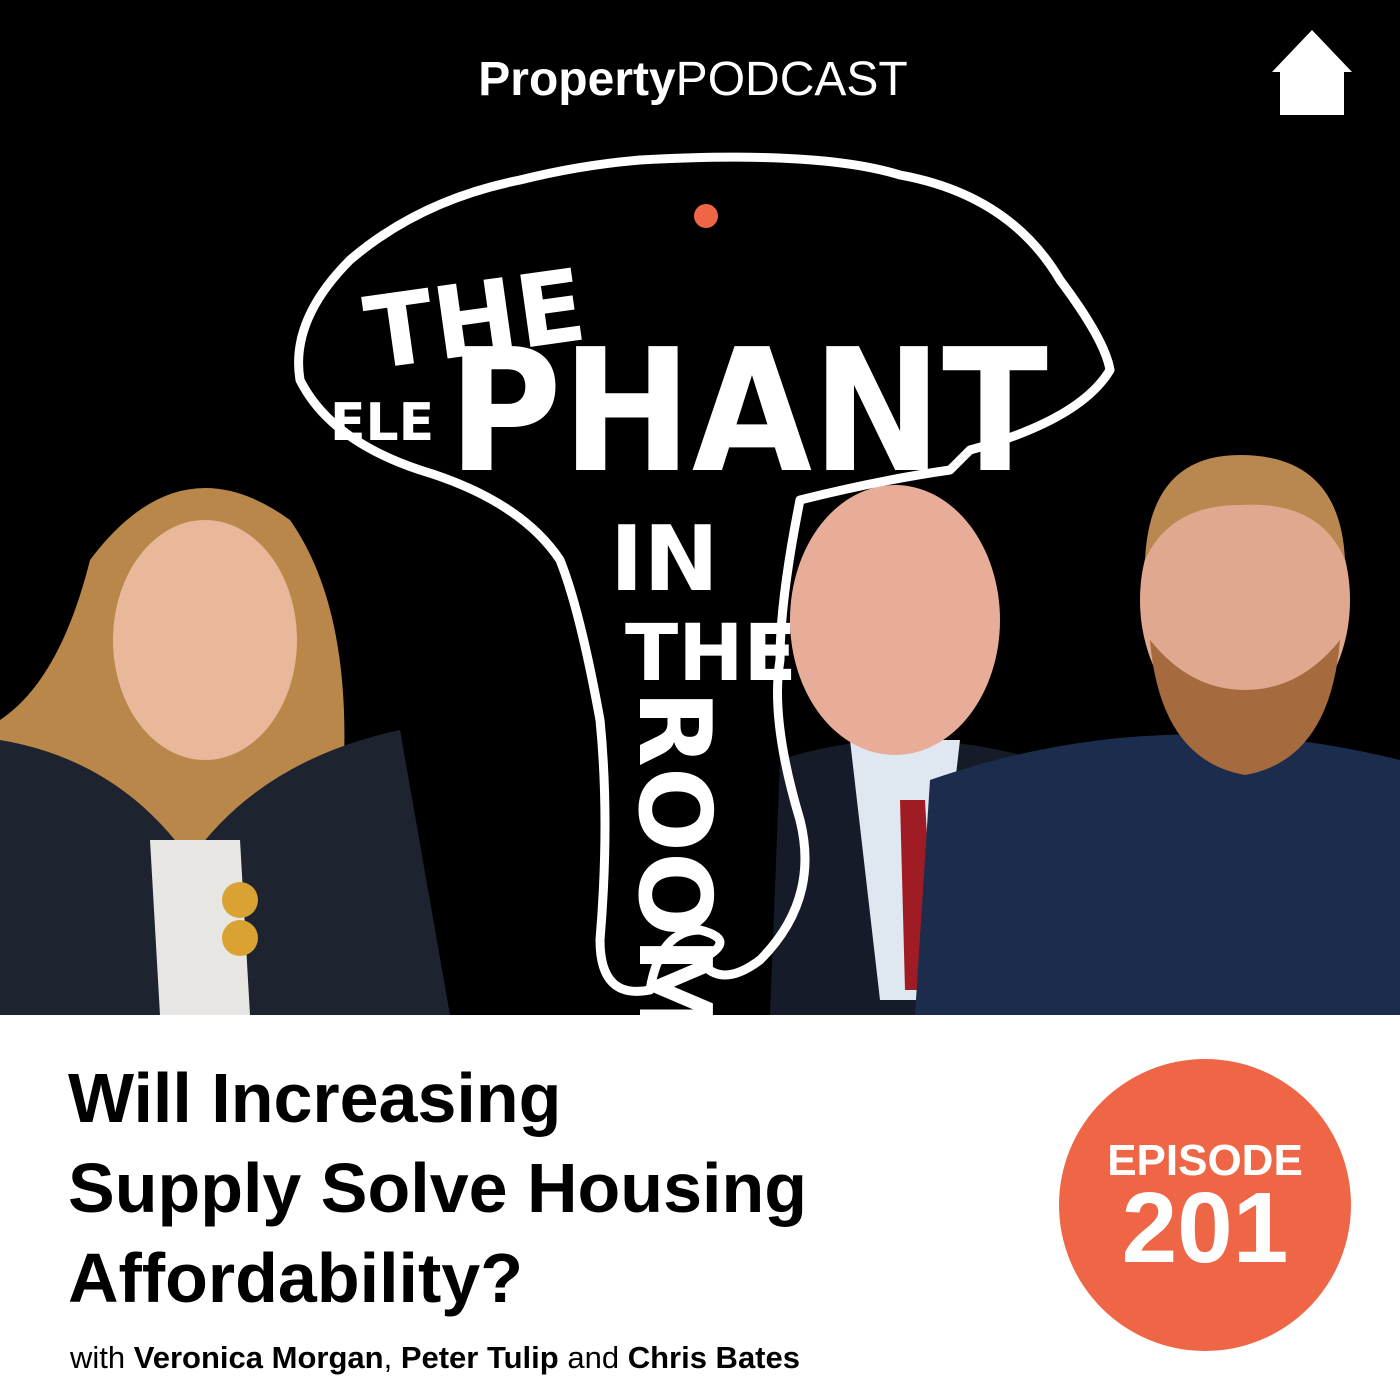 The height and width of the screenshot is (1400, 1400). Describe the element at coordinates (480, 1357) in the screenshot. I see `guest-name: Peter Tulip` at that location.